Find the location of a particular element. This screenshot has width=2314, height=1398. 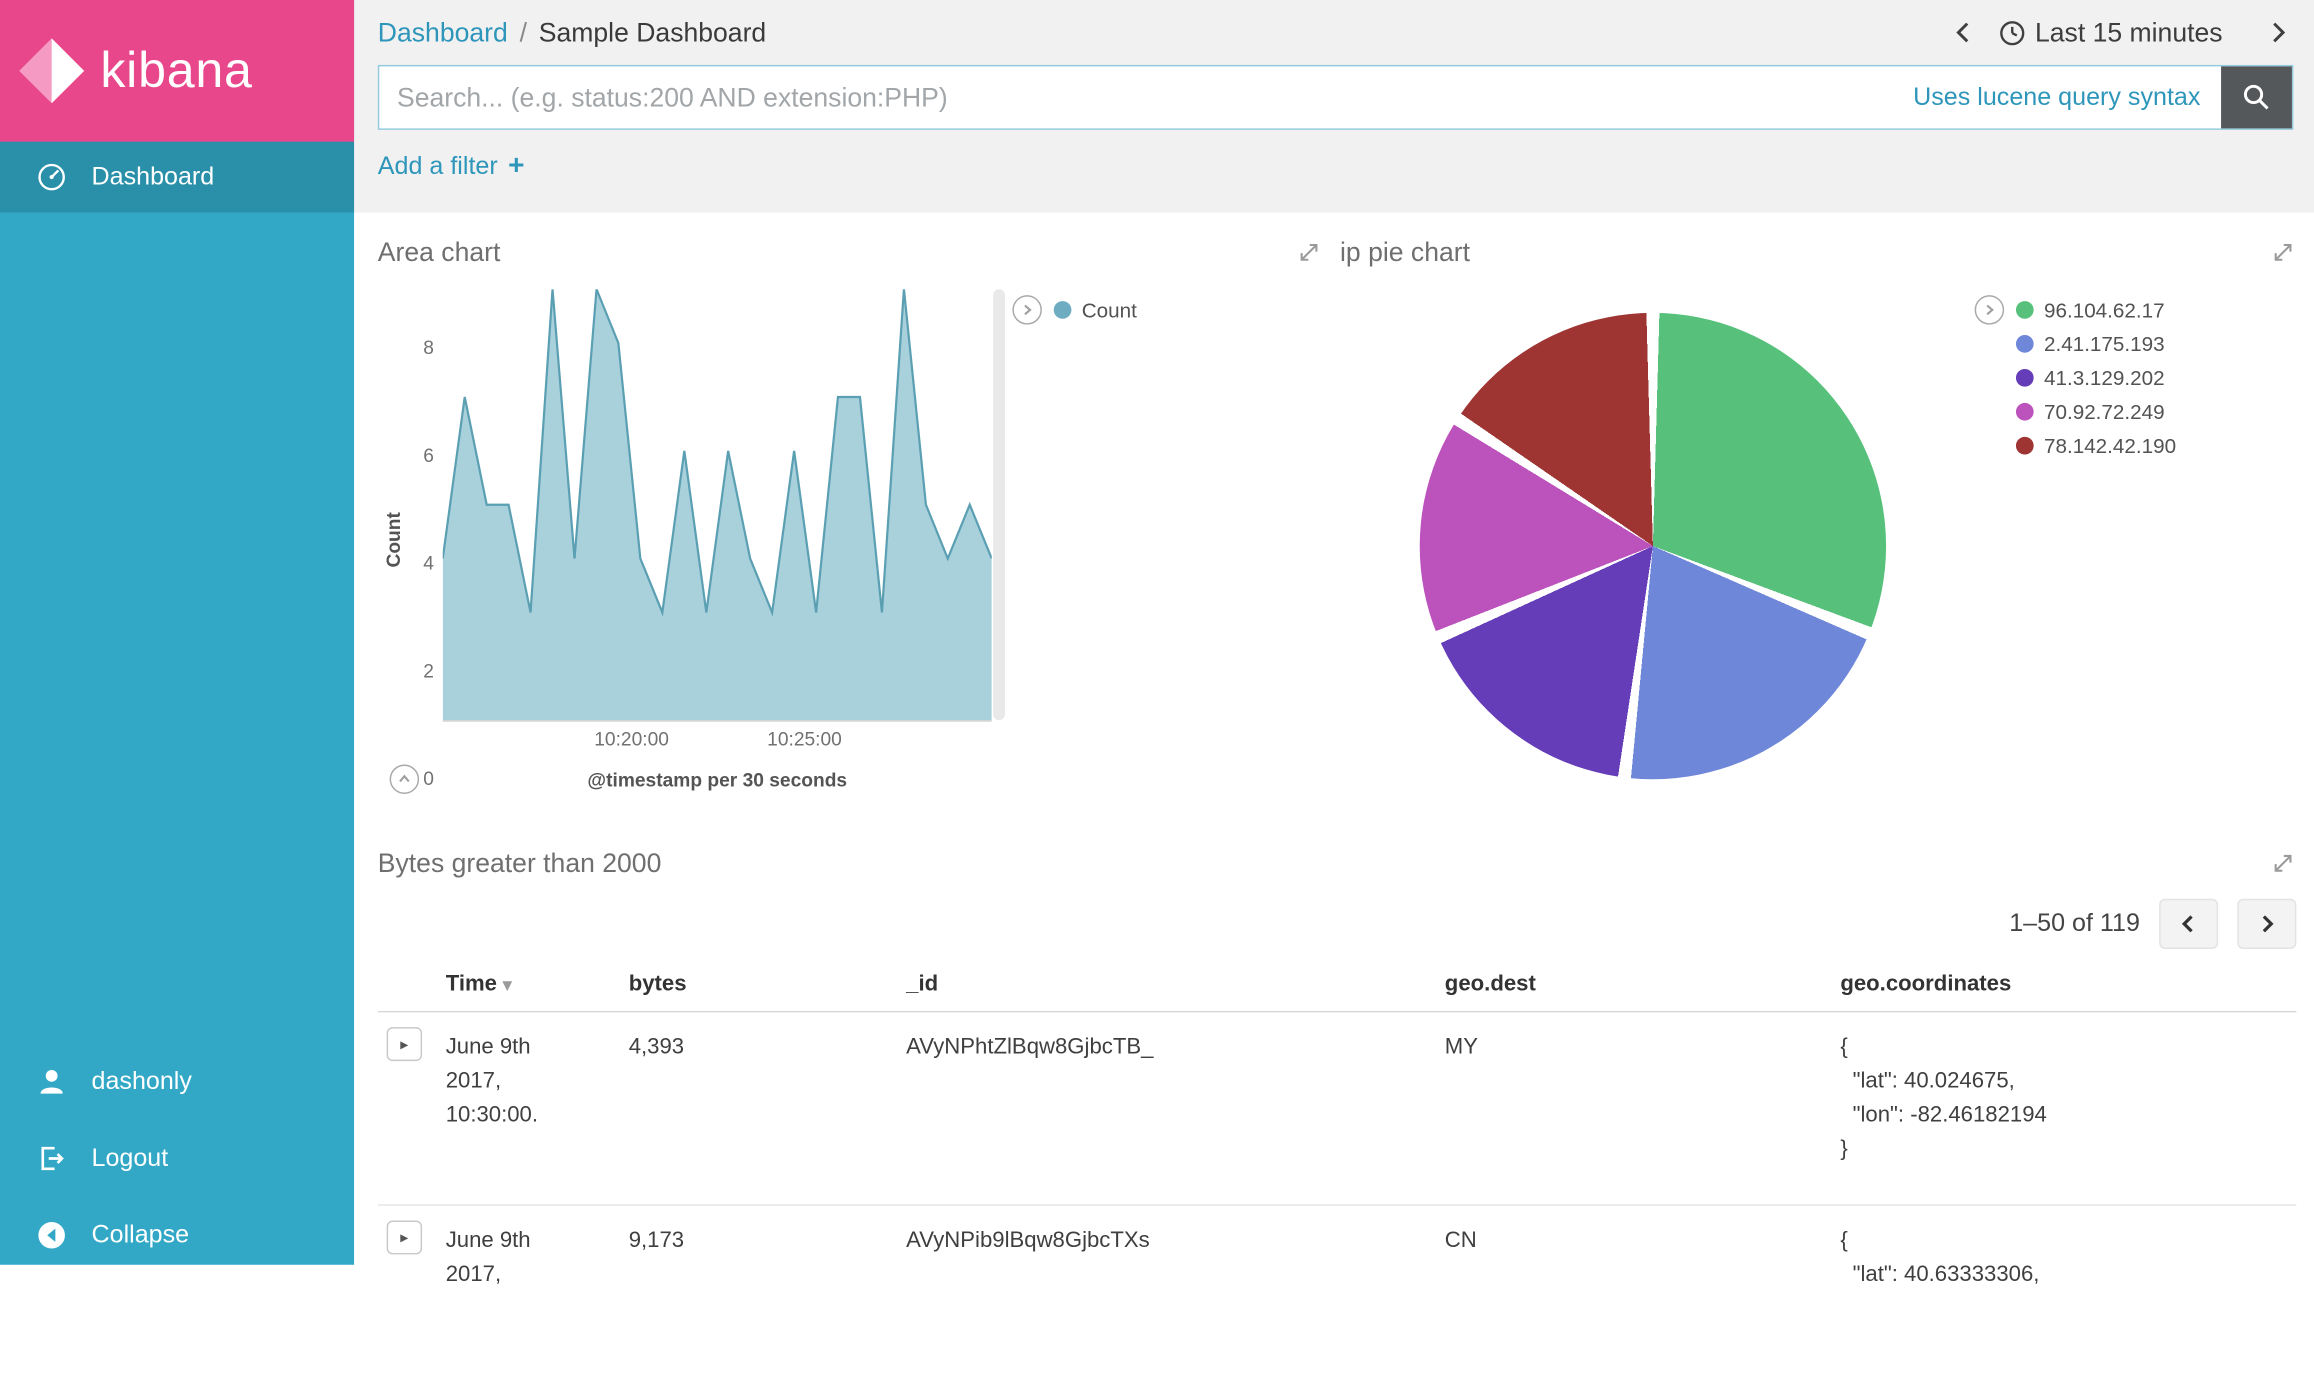

legend-item: 70.92.72.249 is located at coordinates (2095, 412).